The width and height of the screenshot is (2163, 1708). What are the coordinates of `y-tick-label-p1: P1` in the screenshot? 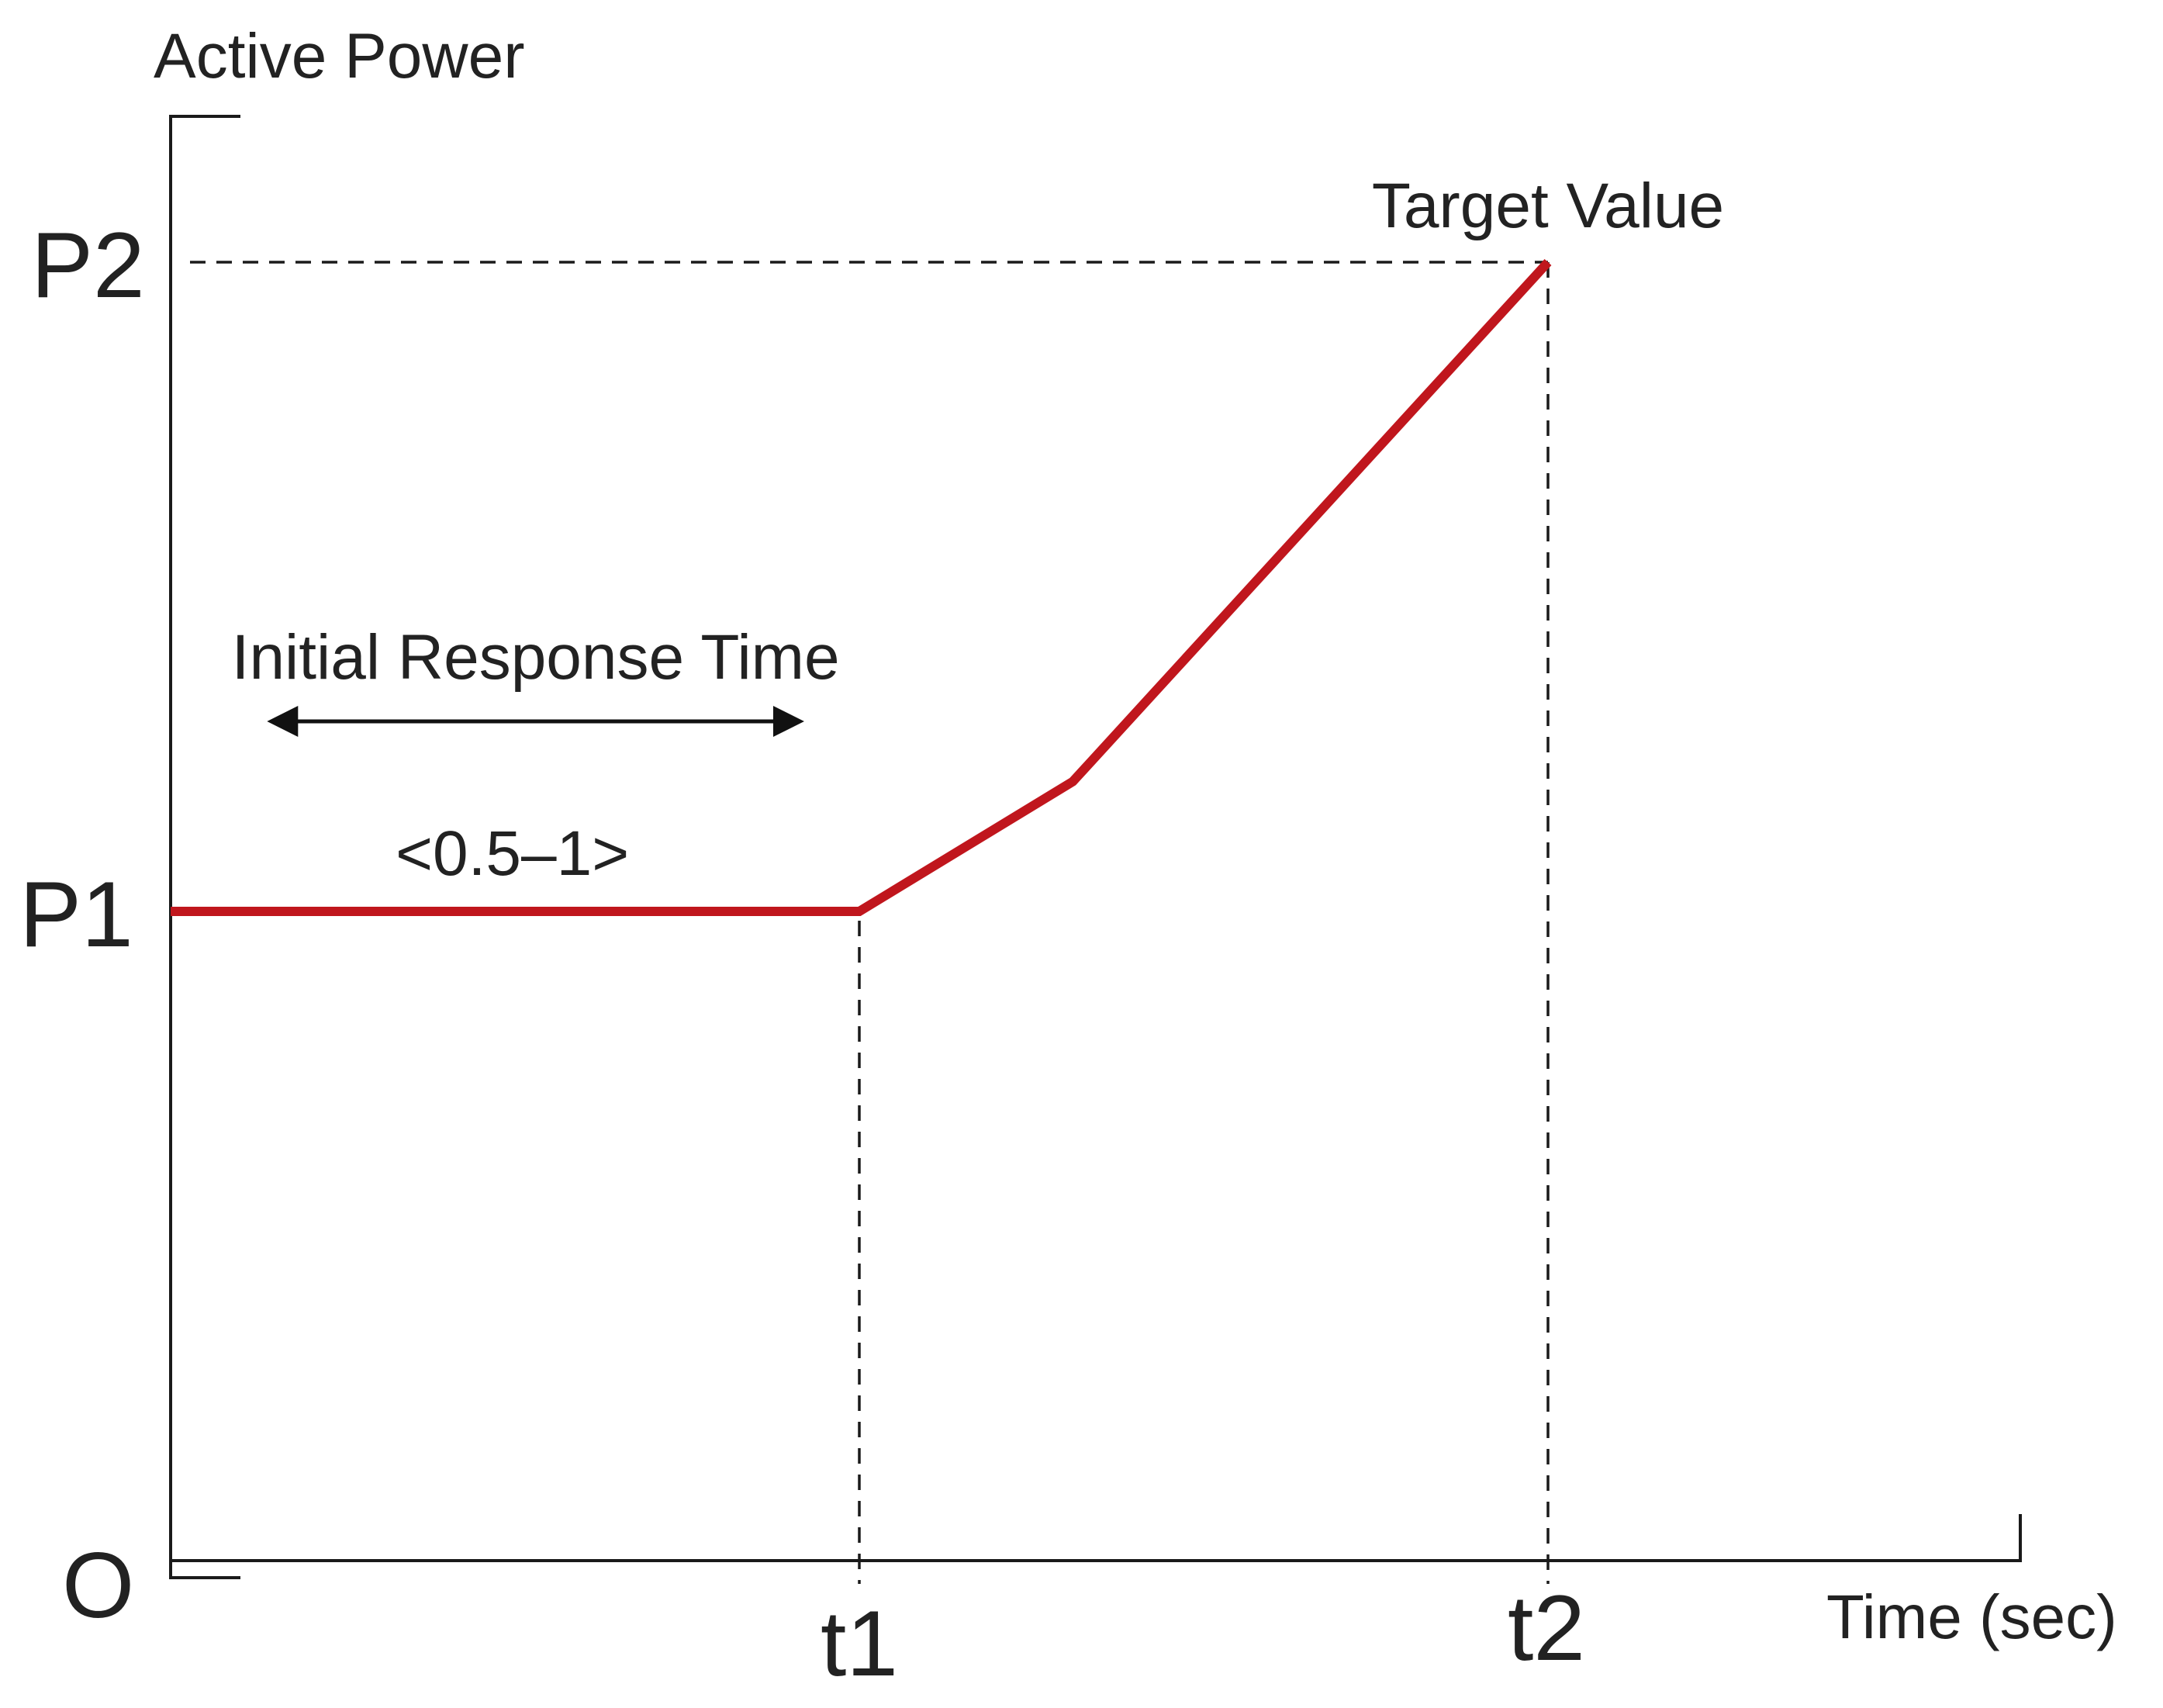 It's located at (76, 914).